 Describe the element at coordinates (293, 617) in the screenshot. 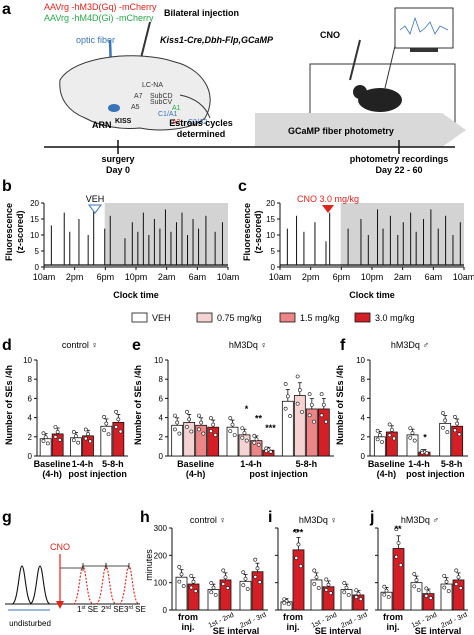

I see `from-label-i: from` at that location.